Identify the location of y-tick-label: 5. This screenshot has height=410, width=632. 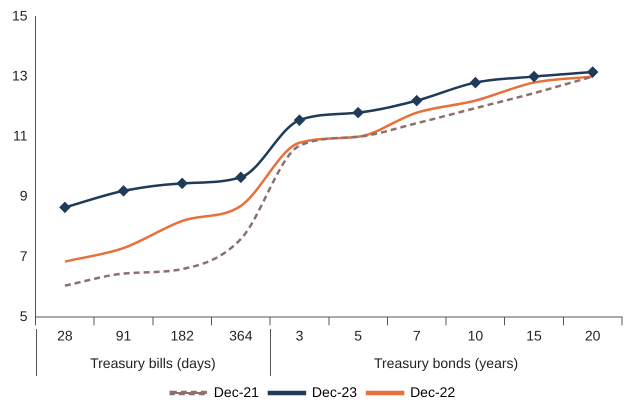
(24, 316).